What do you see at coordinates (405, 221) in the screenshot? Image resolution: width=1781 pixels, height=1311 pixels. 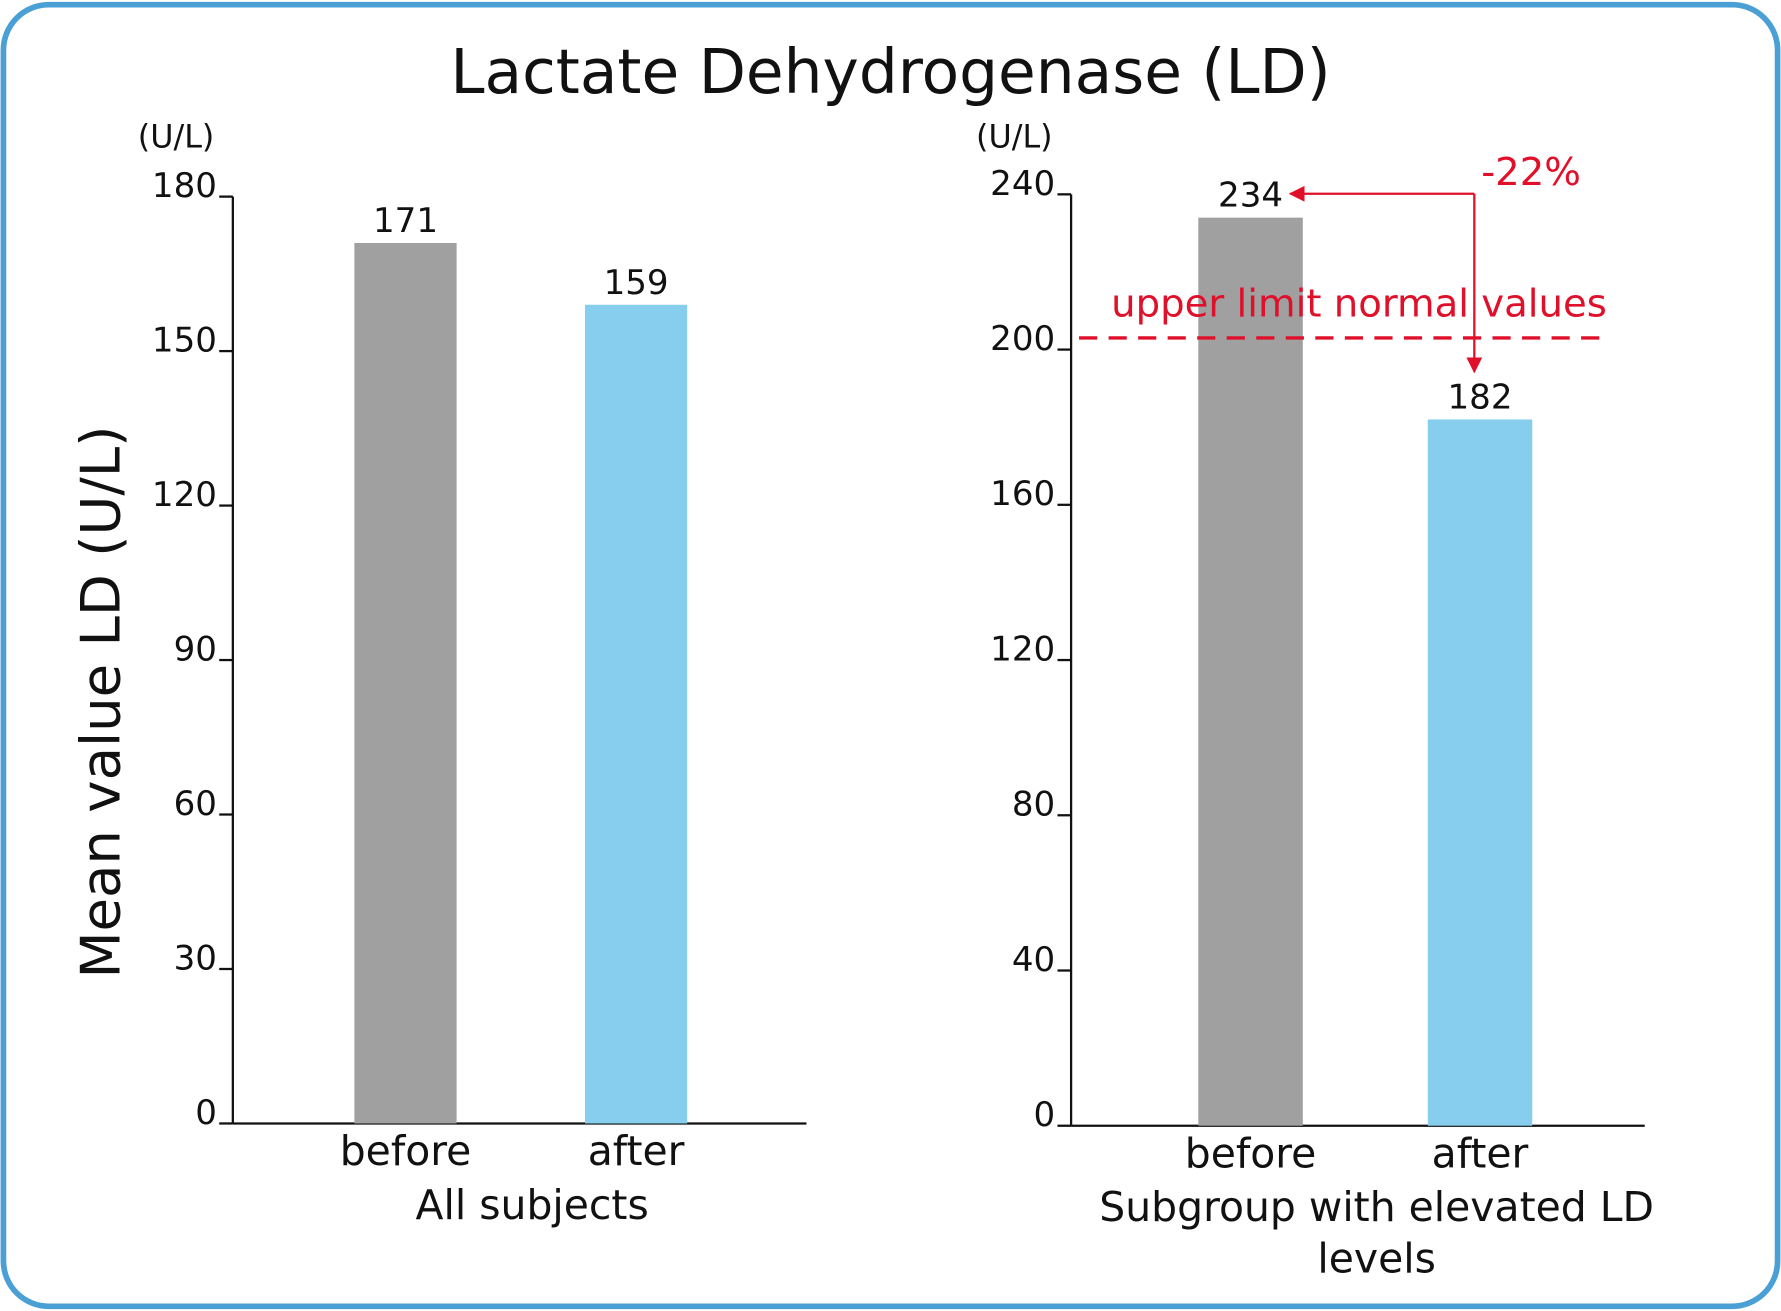 I see `value-label: 171` at bounding box center [405, 221].